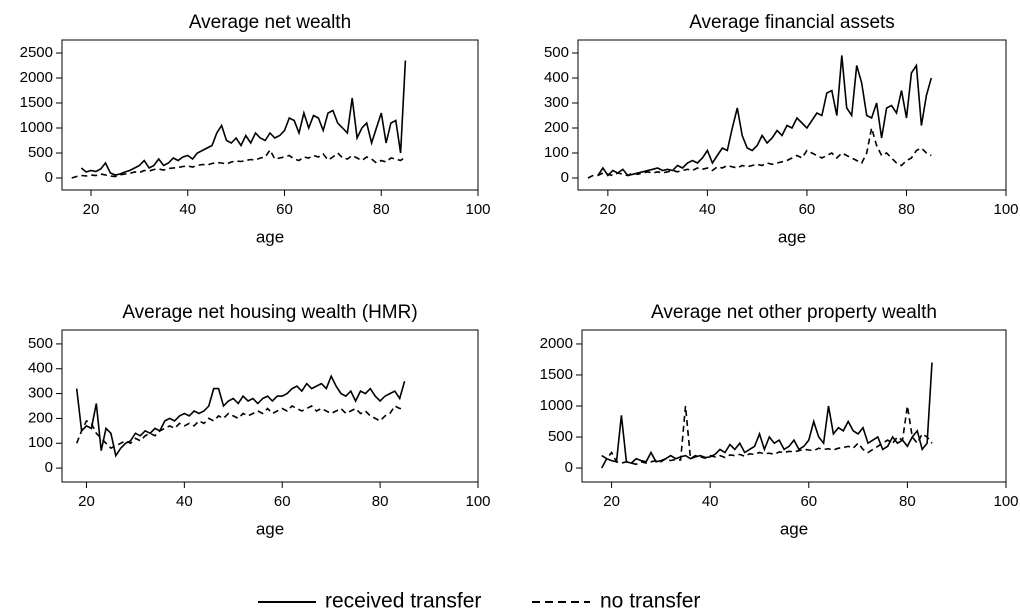 The image size is (1020, 615). I want to click on legend-label: received transfer, so click(403, 601).